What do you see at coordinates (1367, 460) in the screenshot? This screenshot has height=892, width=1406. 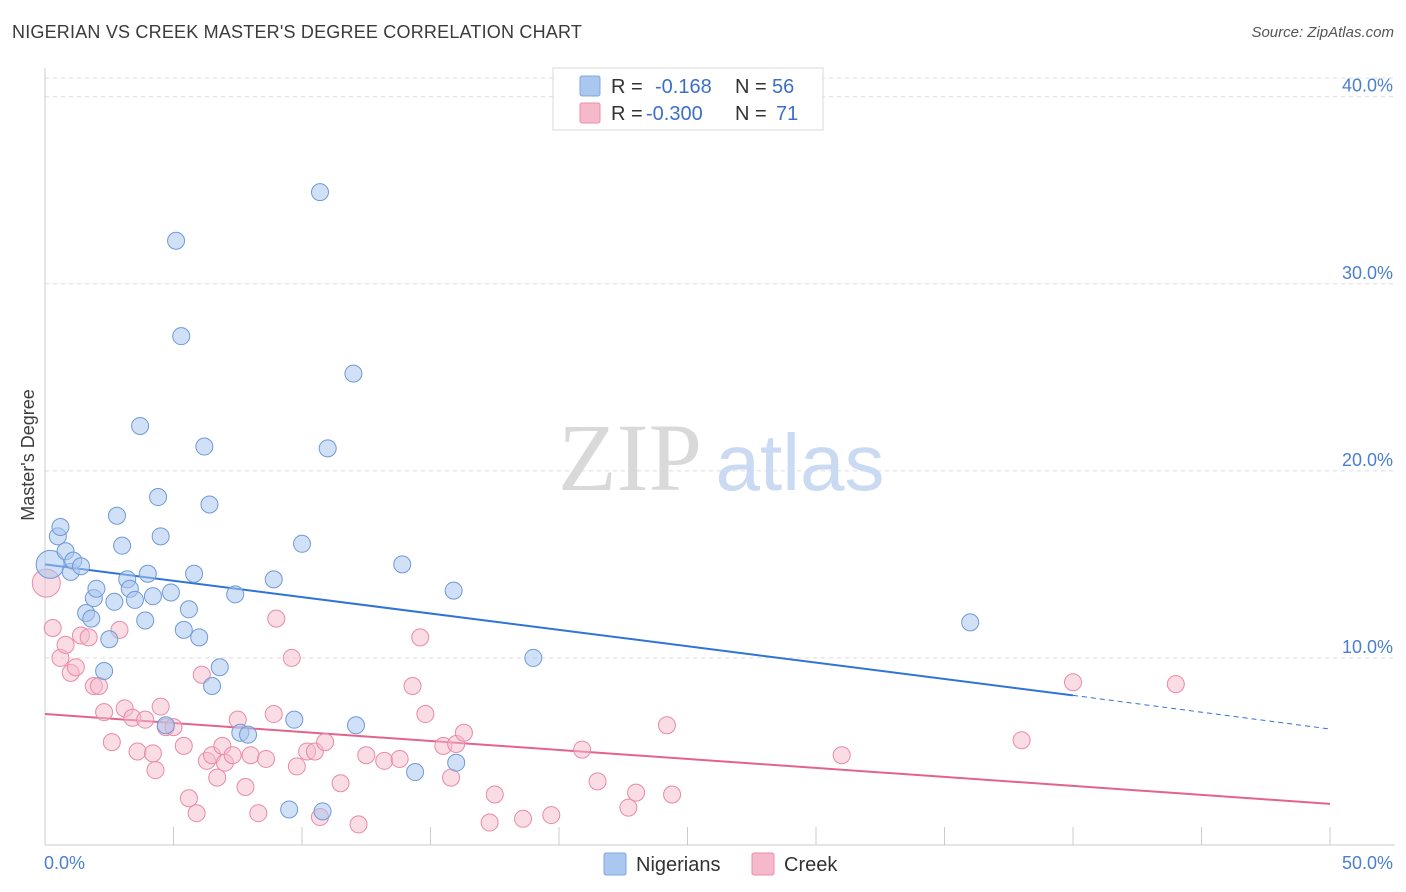 I see `y-tick-label: 20.0%` at bounding box center [1367, 460].